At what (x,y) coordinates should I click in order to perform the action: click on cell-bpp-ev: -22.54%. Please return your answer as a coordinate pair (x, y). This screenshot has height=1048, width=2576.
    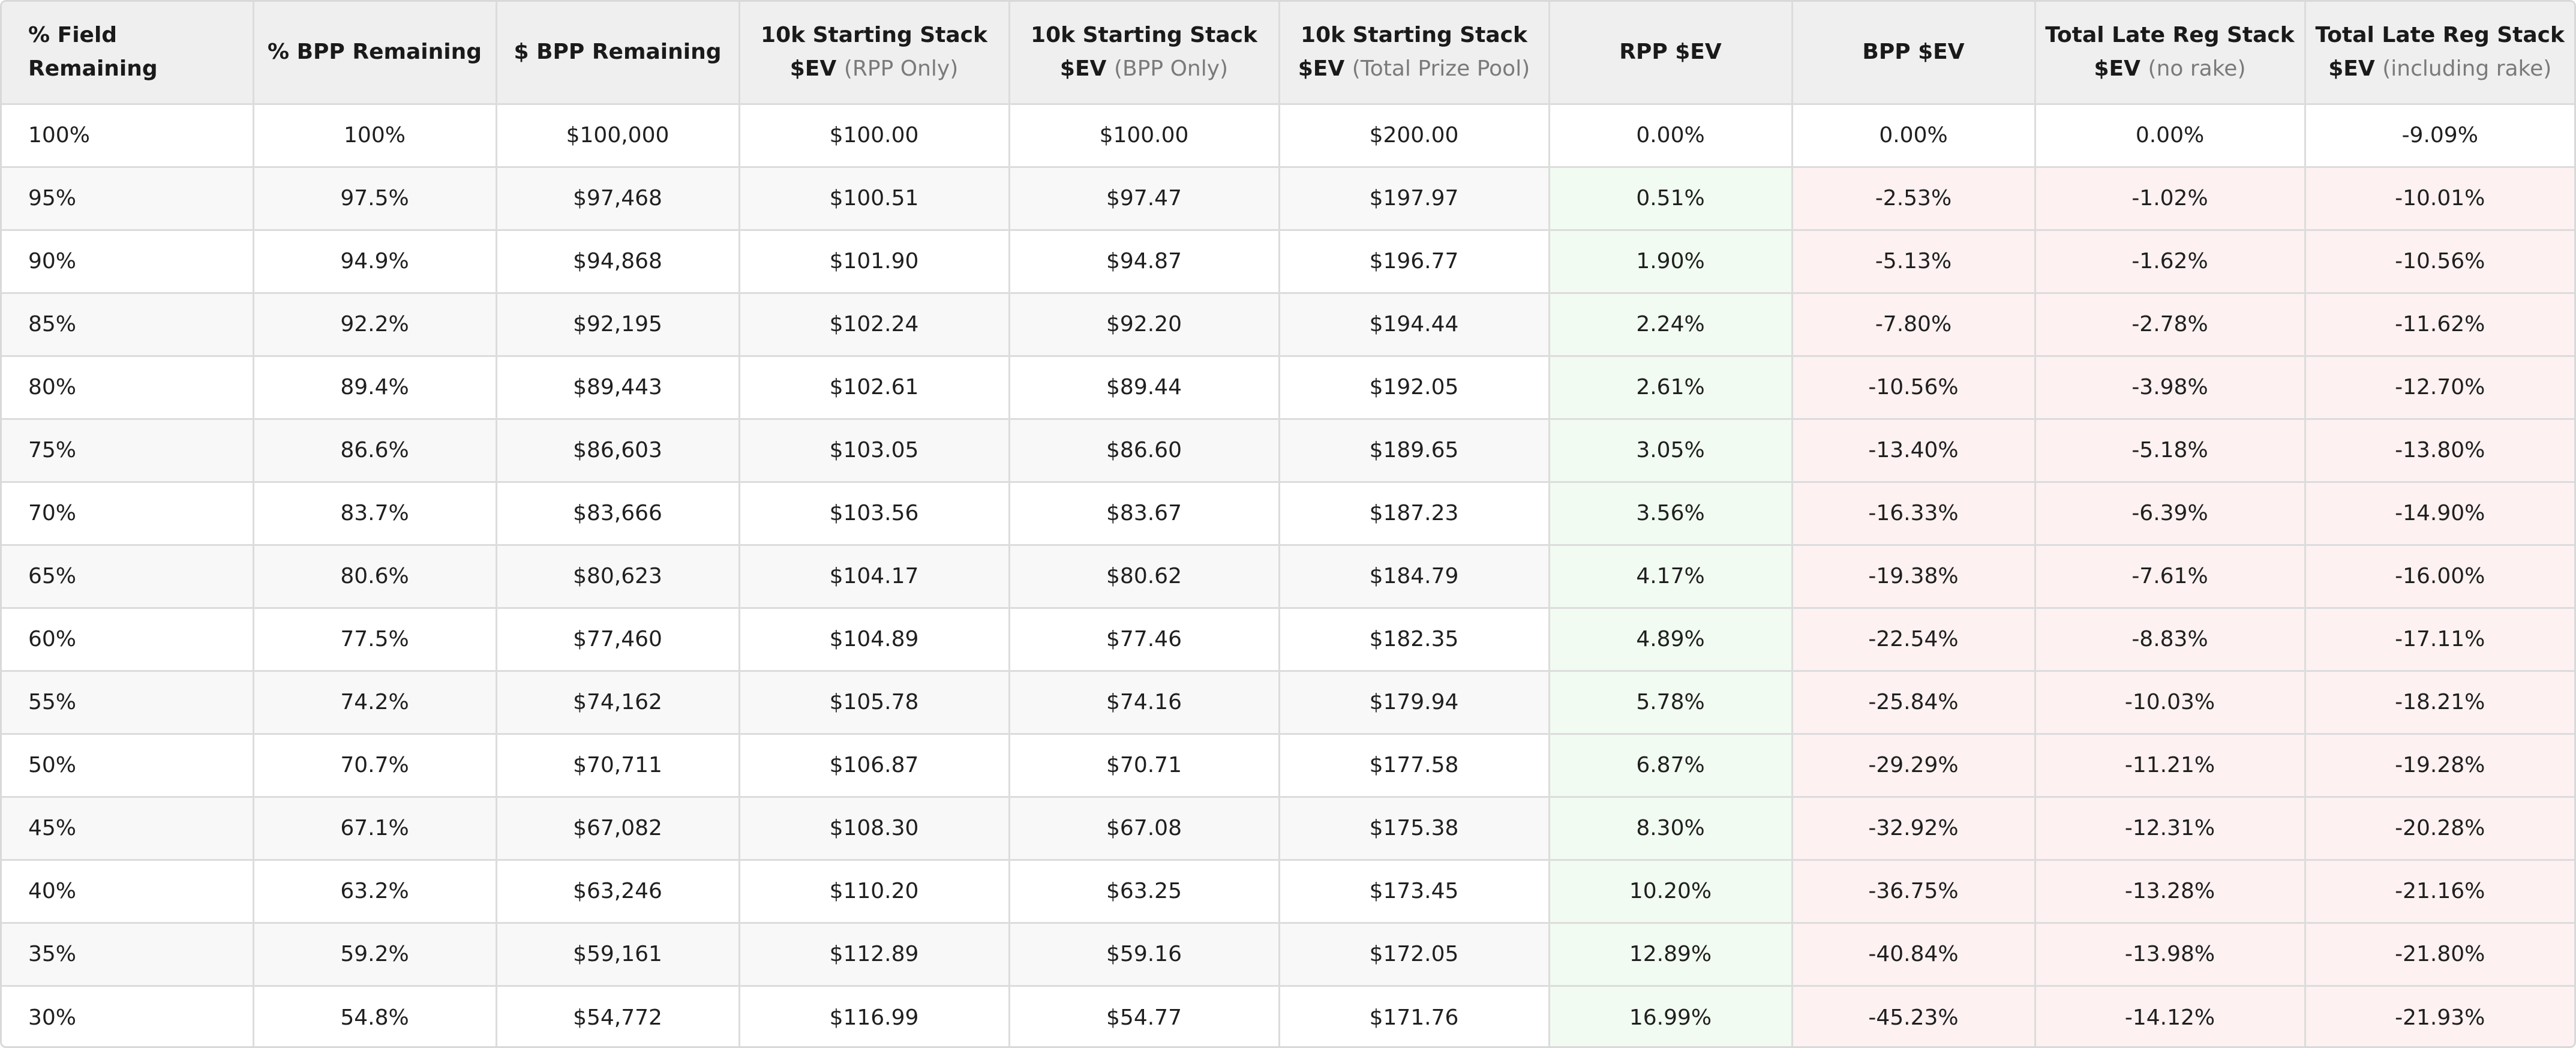
    Looking at the image, I should click on (1913, 639).